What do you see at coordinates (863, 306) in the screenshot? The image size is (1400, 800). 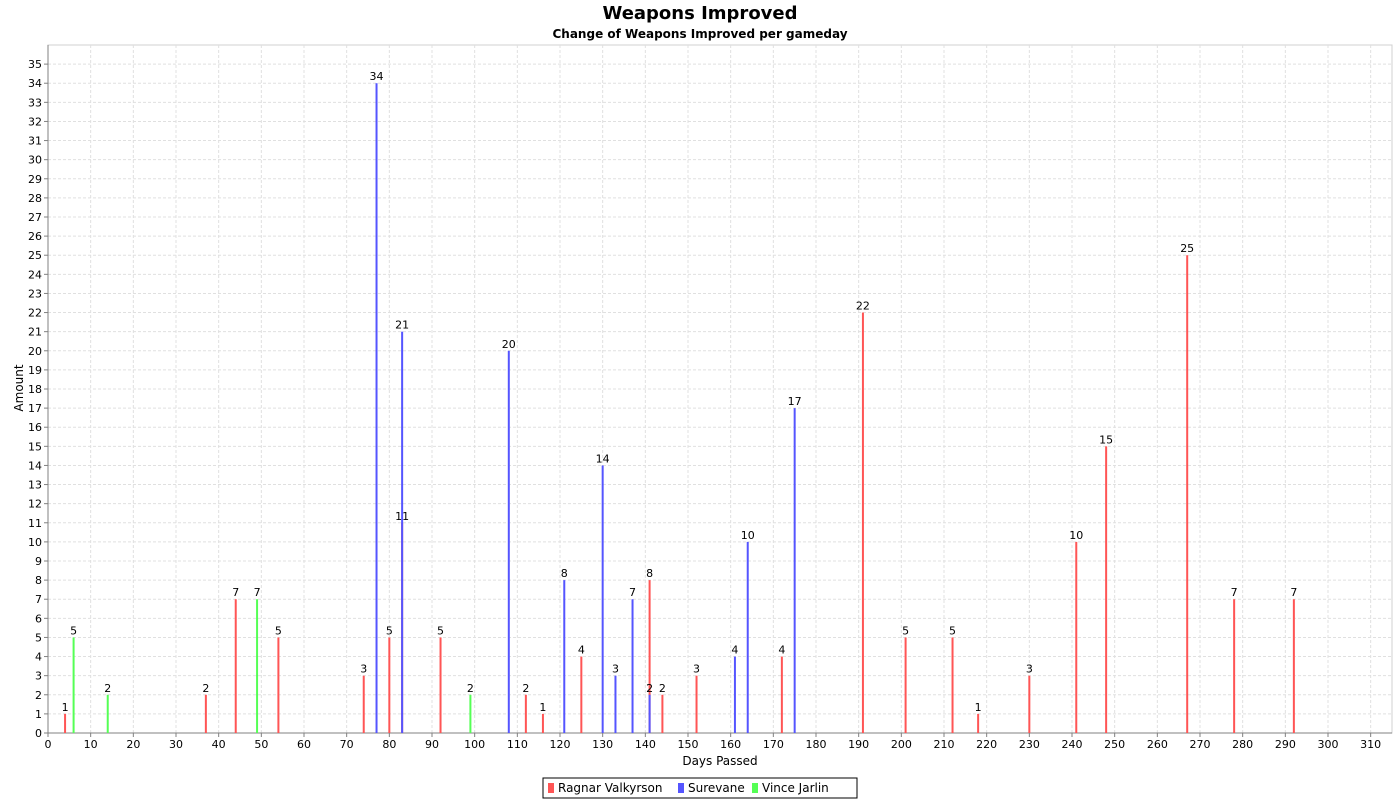 I see `data-label-ragnar-valkyrson: 22` at bounding box center [863, 306].